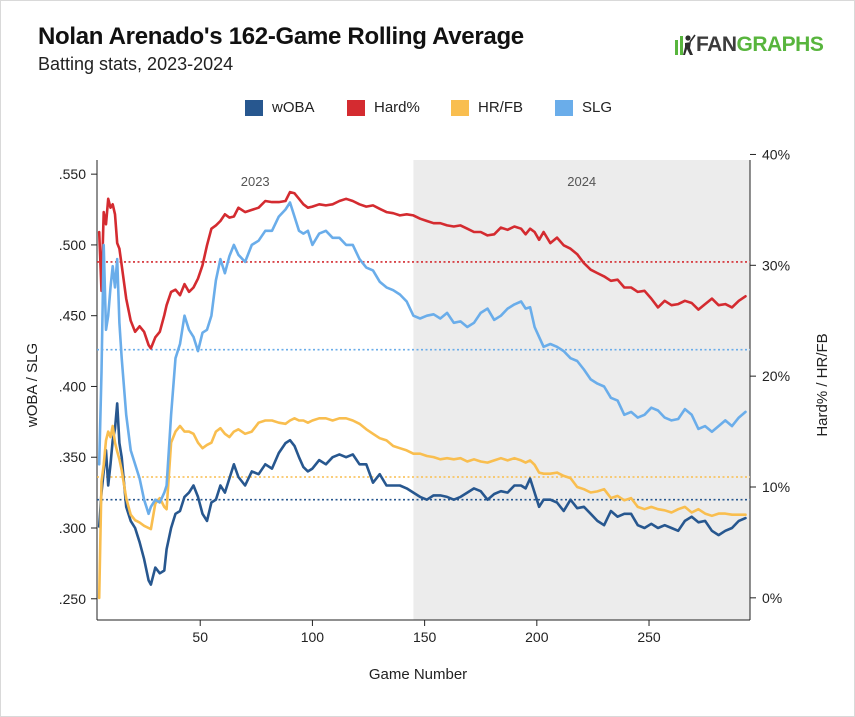 The image size is (855, 717). I want to click on chart-subtitle: Batting stats, 2023-2024, so click(136, 64).